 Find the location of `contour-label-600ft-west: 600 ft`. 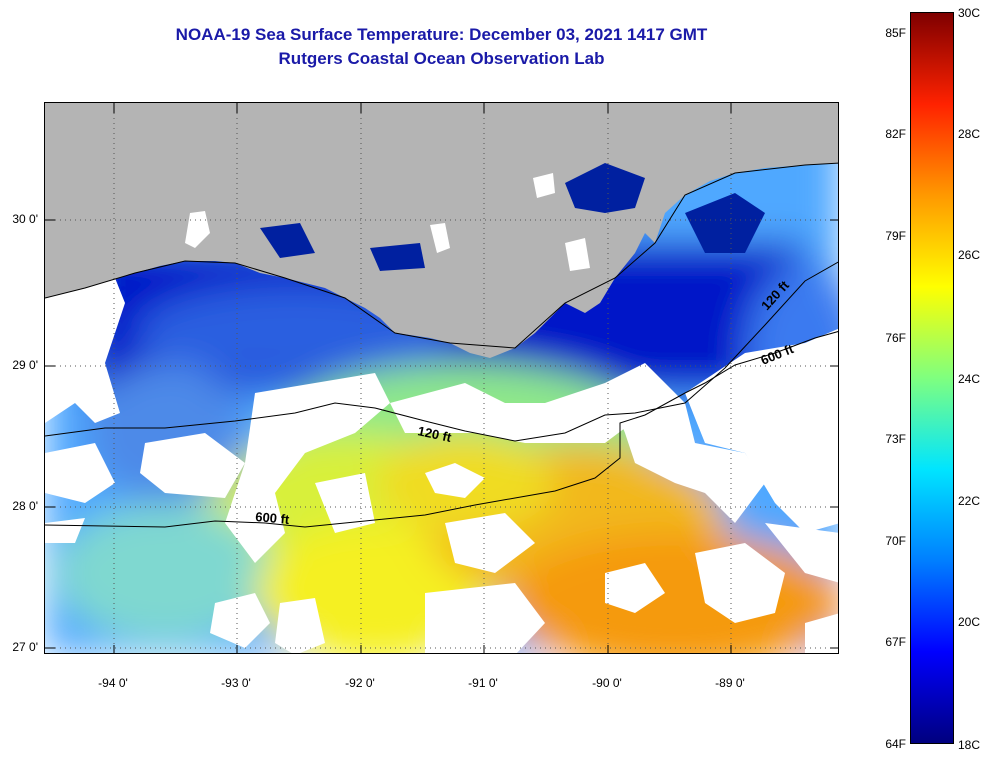

contour-label-600ft-west: 600 ft is located at coordinates (273, 518).